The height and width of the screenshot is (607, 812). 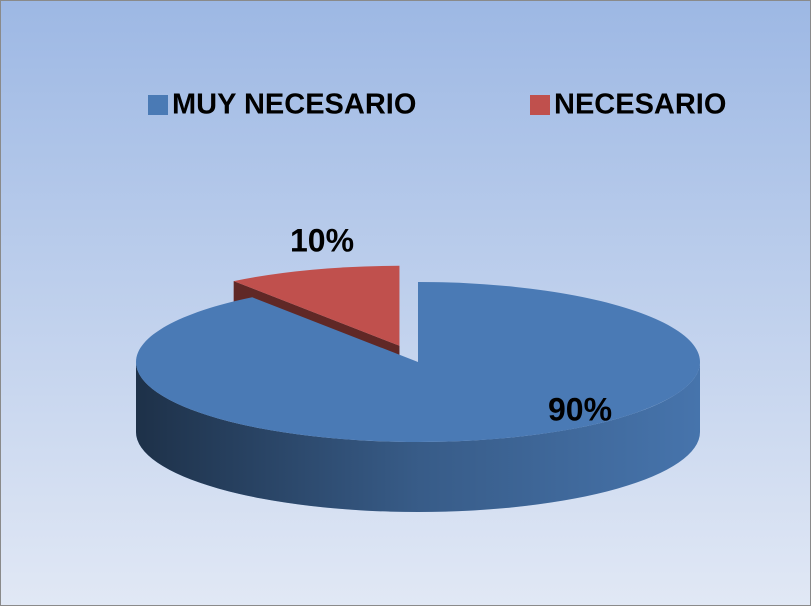 I want to click on legend-label: NECESARIO, so click(x=640, y=105).